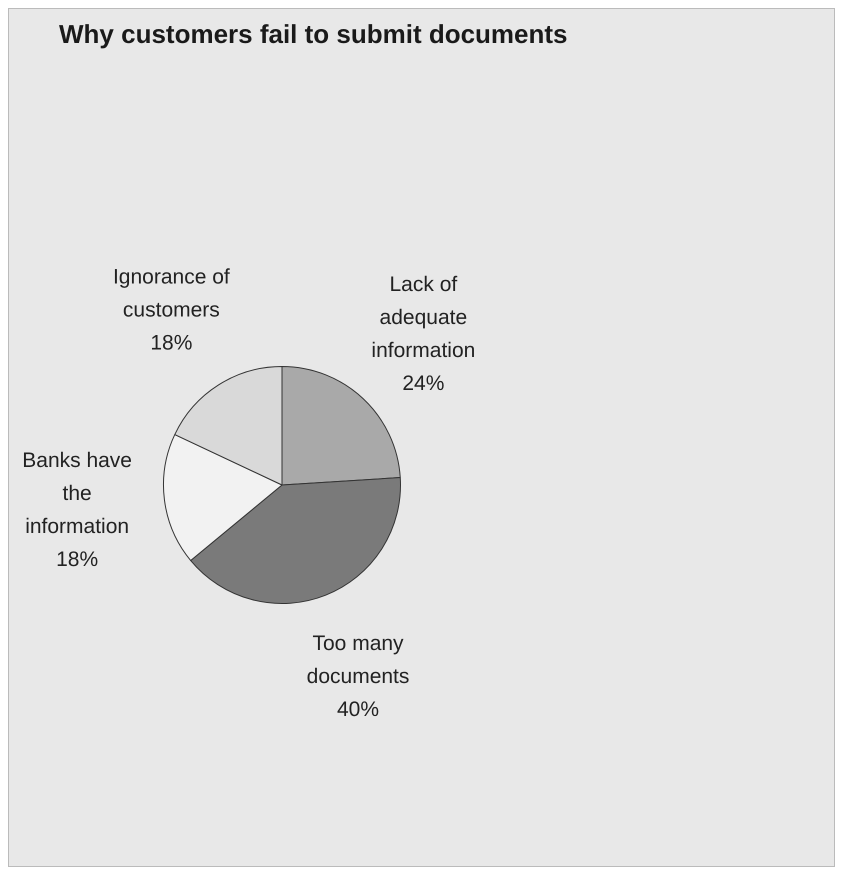 The image size is (843, 875). Describe the element at coordinates (77, 493) in the screenshot. I see `slice-label: Banks have the information` at that location.